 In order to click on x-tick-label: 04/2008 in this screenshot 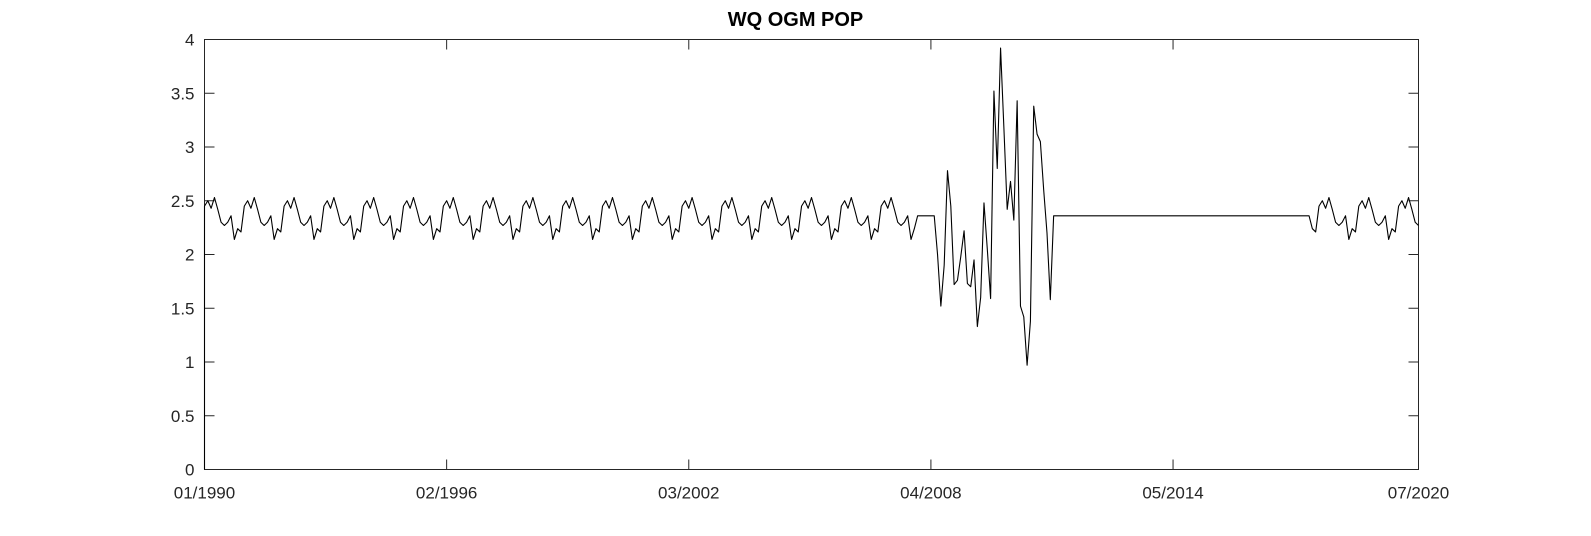, I will do `click(930, 493)`.